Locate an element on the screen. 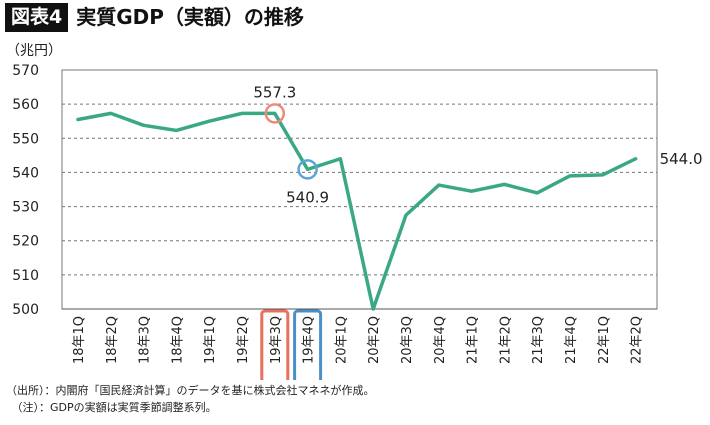 The width and height of the screenshot is (710, 425). title-row: 図表4 実質GDP（実額）の推移 is located at coordinates (154, 17).